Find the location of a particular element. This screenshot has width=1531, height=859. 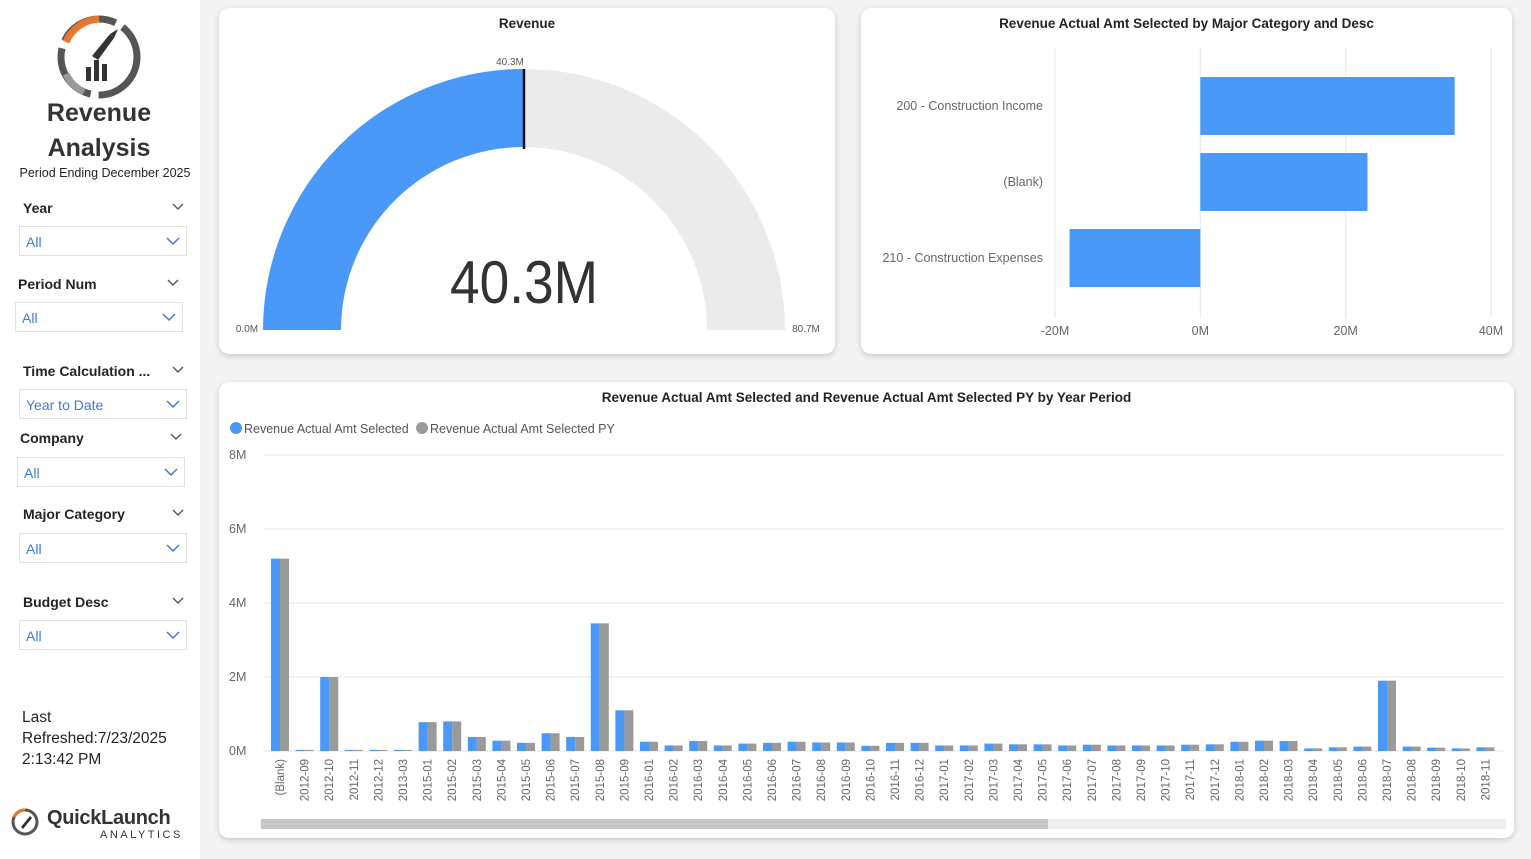

legend-label: Revenue Actual Amt Selected PY is located at coordinates (522, 429).